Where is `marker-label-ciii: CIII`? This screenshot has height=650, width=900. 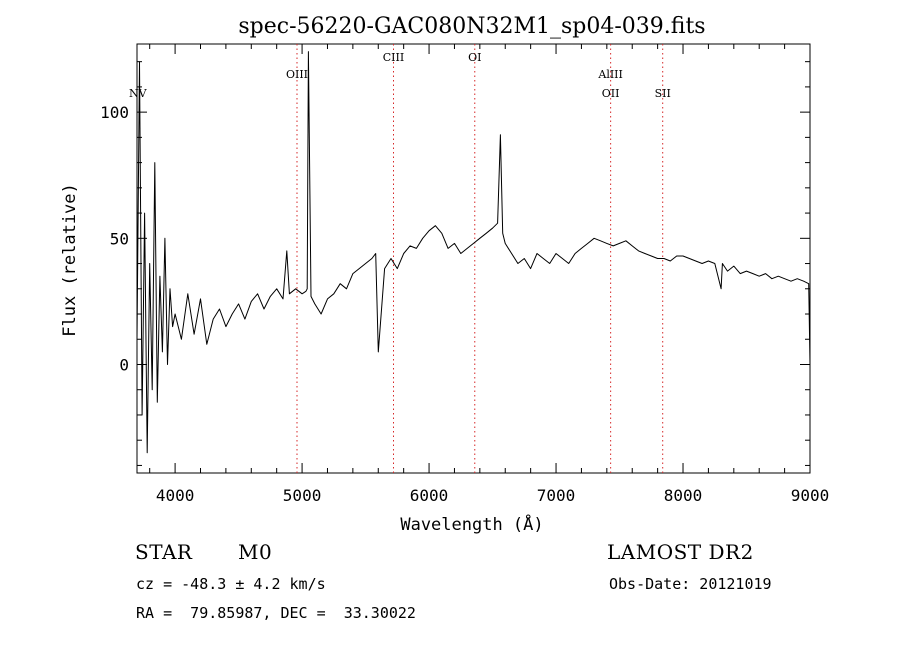
marker-label-ciii: CIII is located at coordinates (393, 57).